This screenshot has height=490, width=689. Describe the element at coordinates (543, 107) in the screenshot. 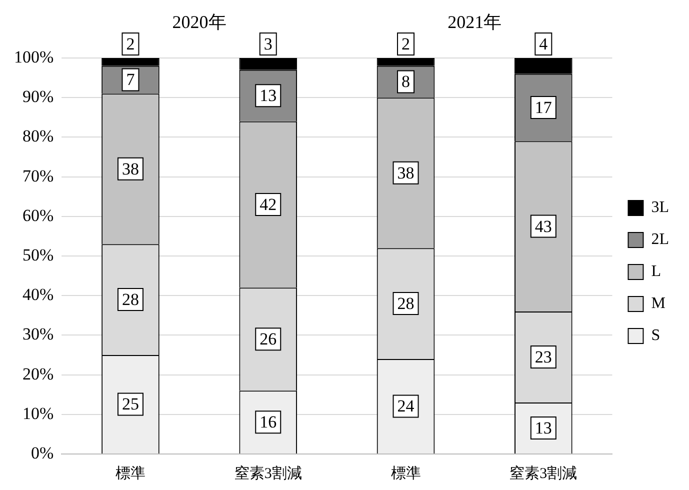

I see `data-label: 17` at that location.